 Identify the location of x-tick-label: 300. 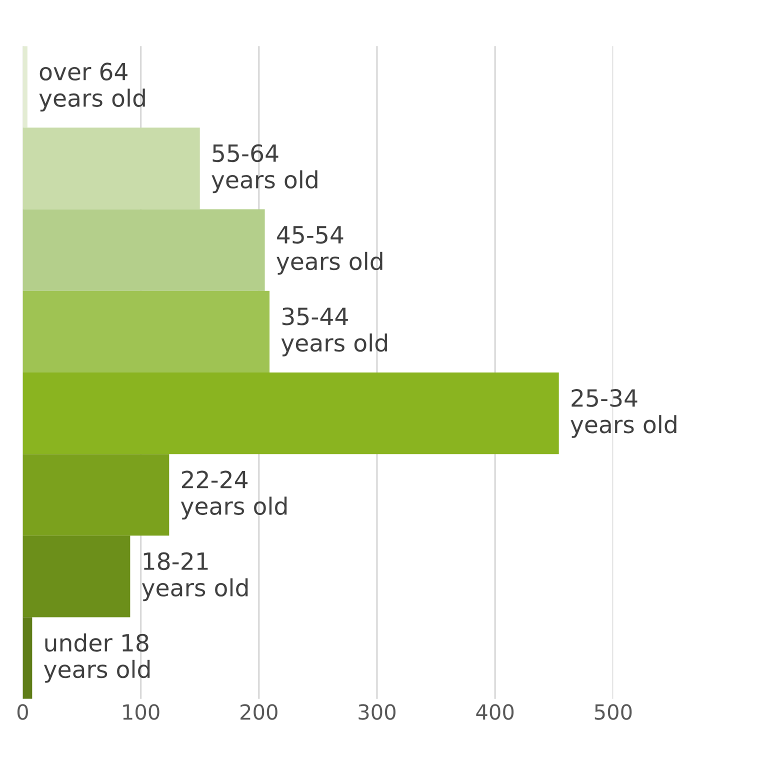
(377, 712).